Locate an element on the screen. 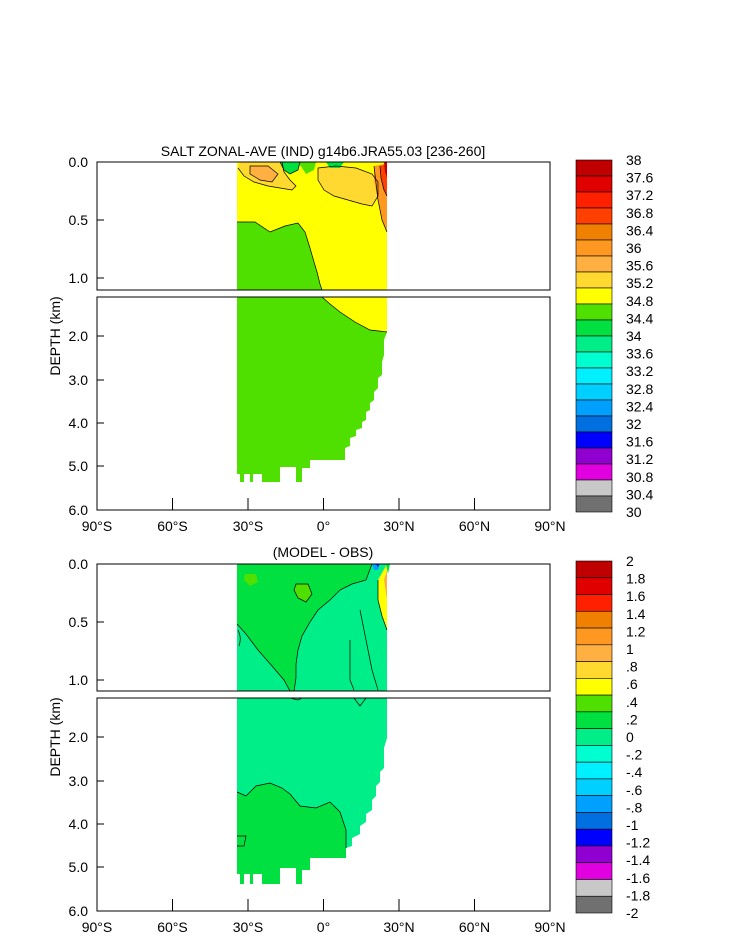 The width and height of the screenshot is (733, 945). top-x-tick-label: 0° is located at coordinates (323, 526).